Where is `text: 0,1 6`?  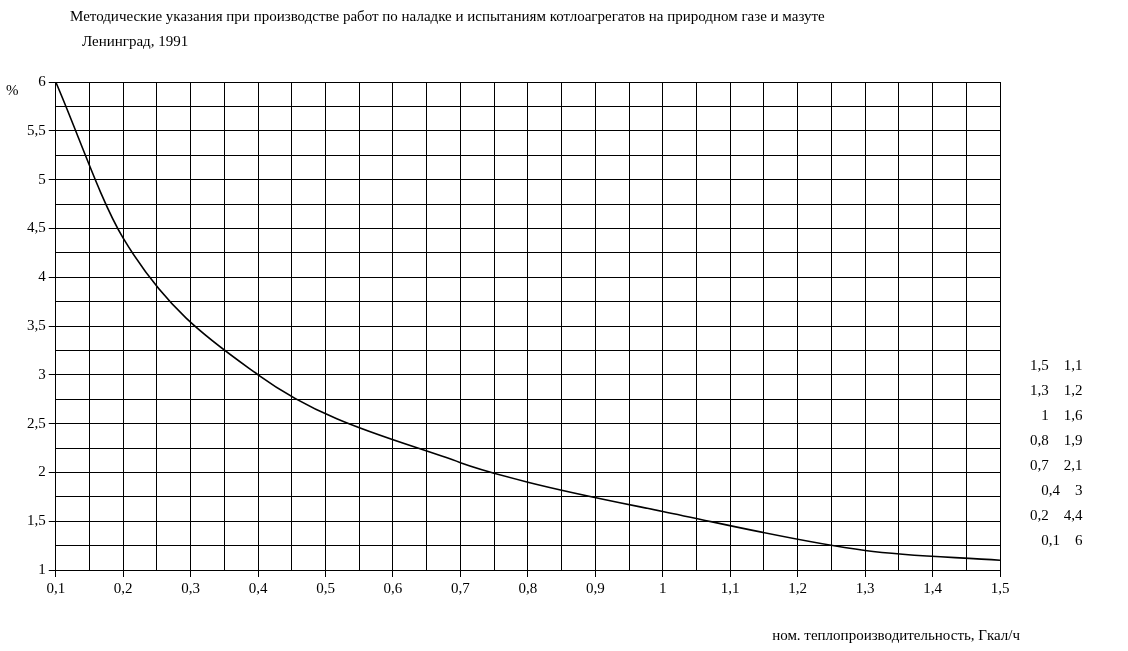
text: 0,1 6 is located at coordinates (1061, 540).